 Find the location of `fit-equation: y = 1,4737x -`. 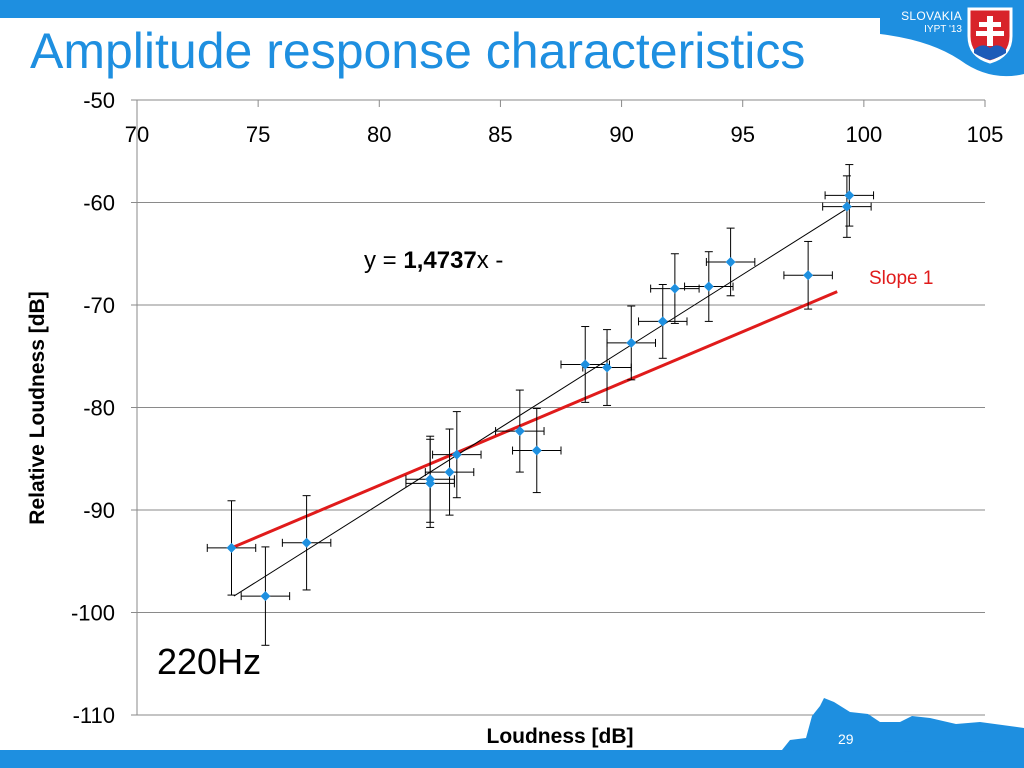

fit-equation: y = 1,4737x - is located at coordinates (433, 260).